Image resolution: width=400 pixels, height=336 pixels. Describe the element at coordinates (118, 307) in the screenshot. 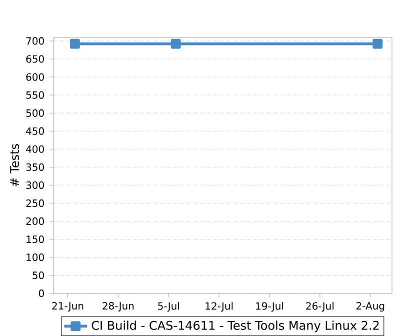

I see `x-tick-label: 28-Jun` at that location.